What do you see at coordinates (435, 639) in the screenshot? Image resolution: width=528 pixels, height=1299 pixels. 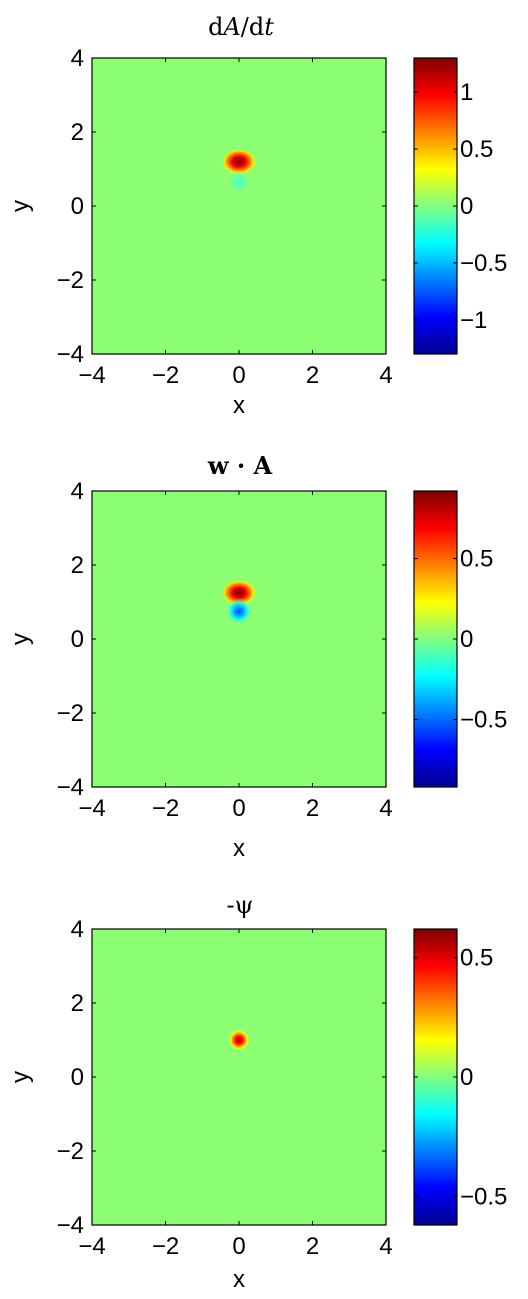 I see `panel-2-colorbar` at bounding box center [435, 639].